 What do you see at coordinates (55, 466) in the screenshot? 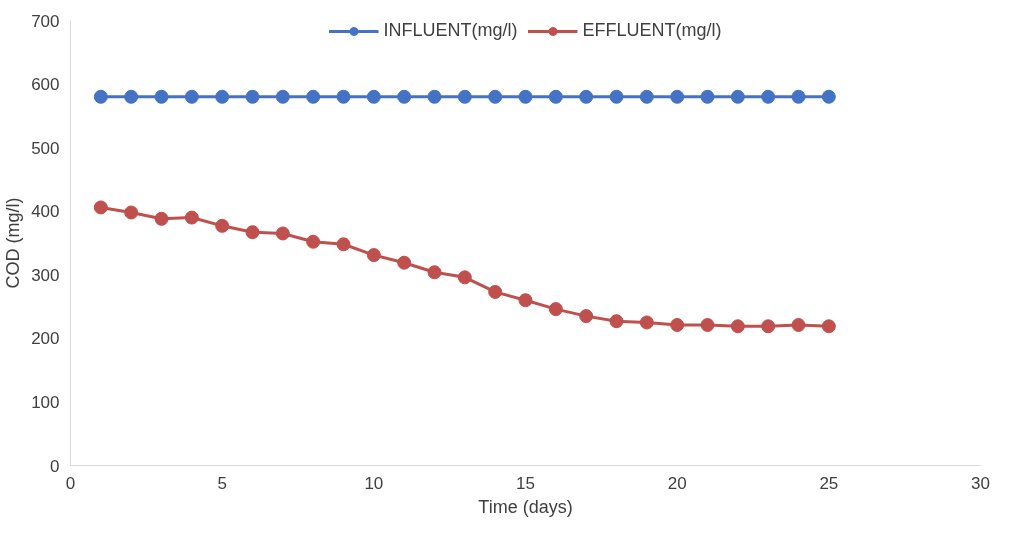
I see `y-tick-label: 0` at bounding box center [55, 466].